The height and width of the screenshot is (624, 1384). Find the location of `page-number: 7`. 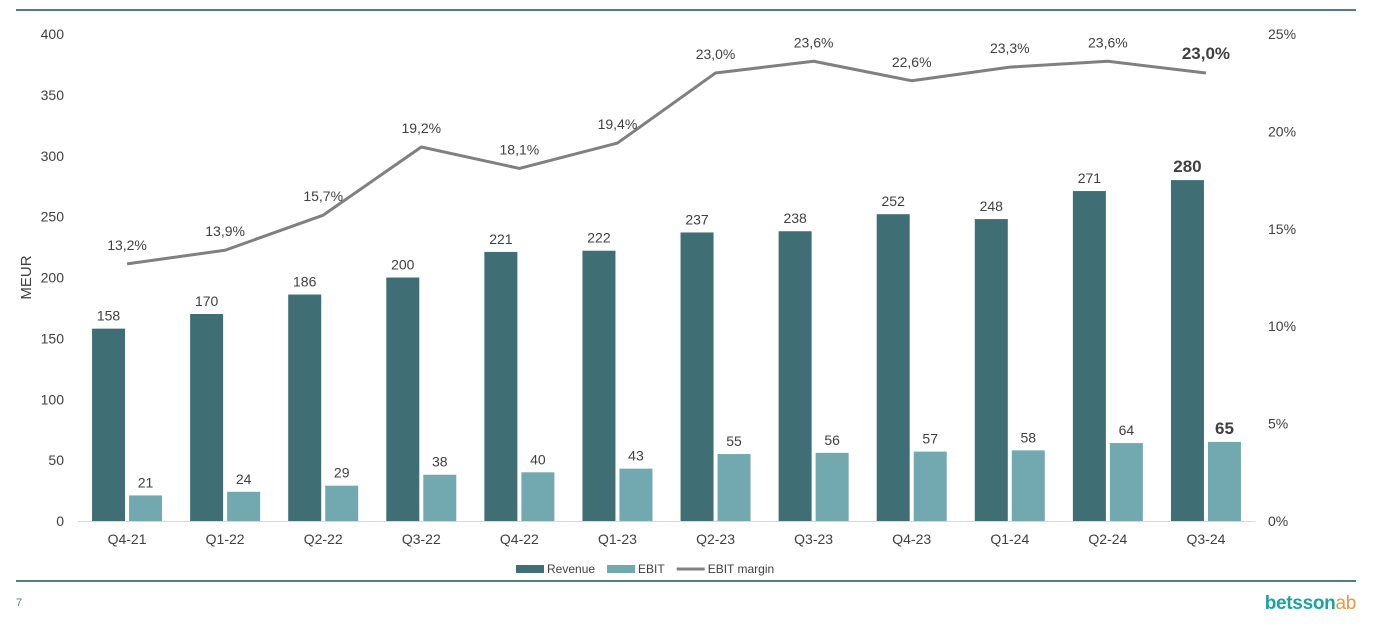

page-number: 7 is located at coordinates (19, 603).